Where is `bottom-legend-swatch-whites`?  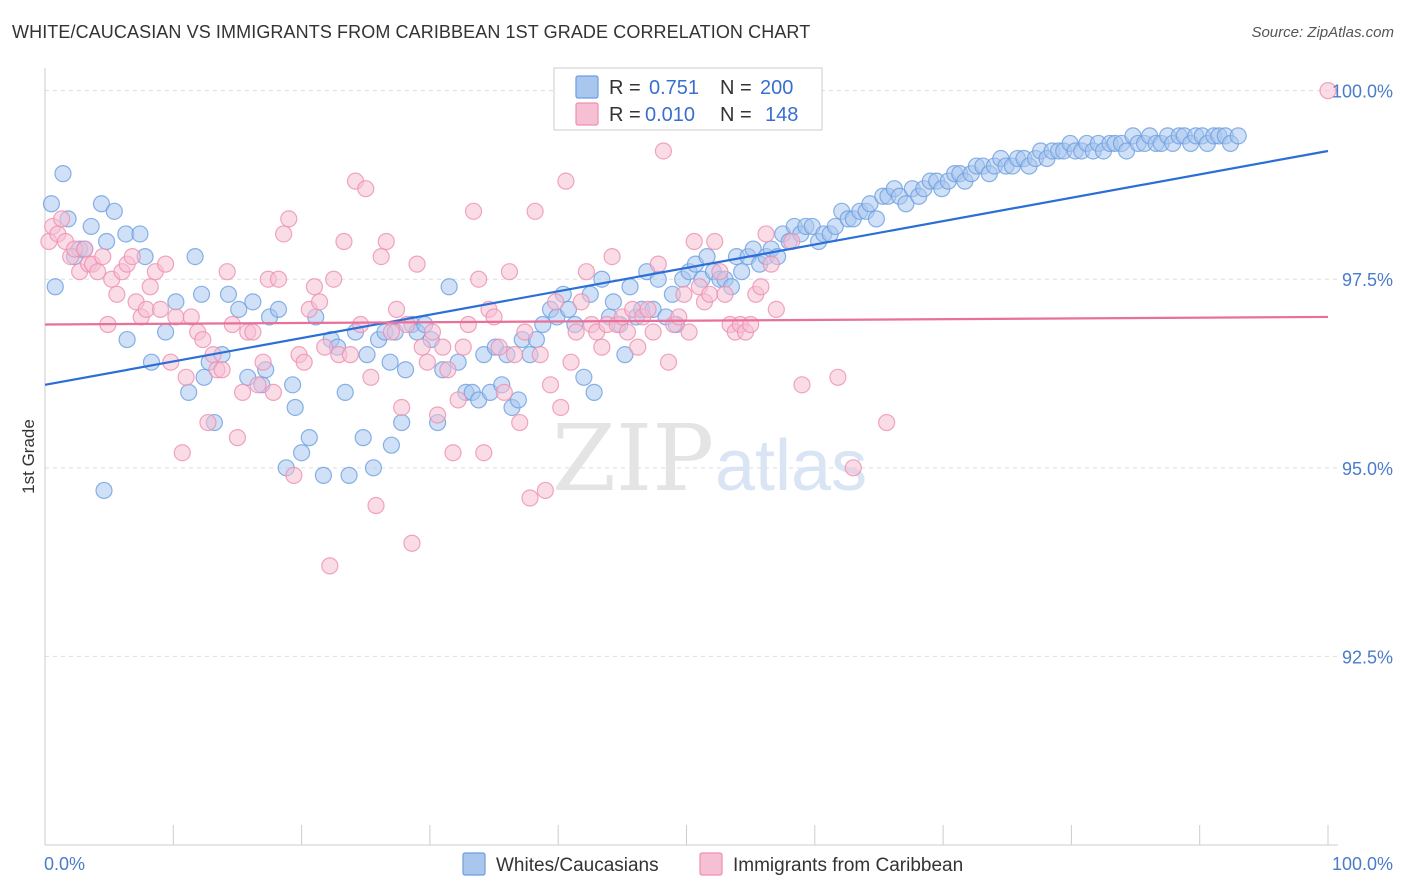
bottom-legend-swatch-whites is located at coordinates (474, 864).